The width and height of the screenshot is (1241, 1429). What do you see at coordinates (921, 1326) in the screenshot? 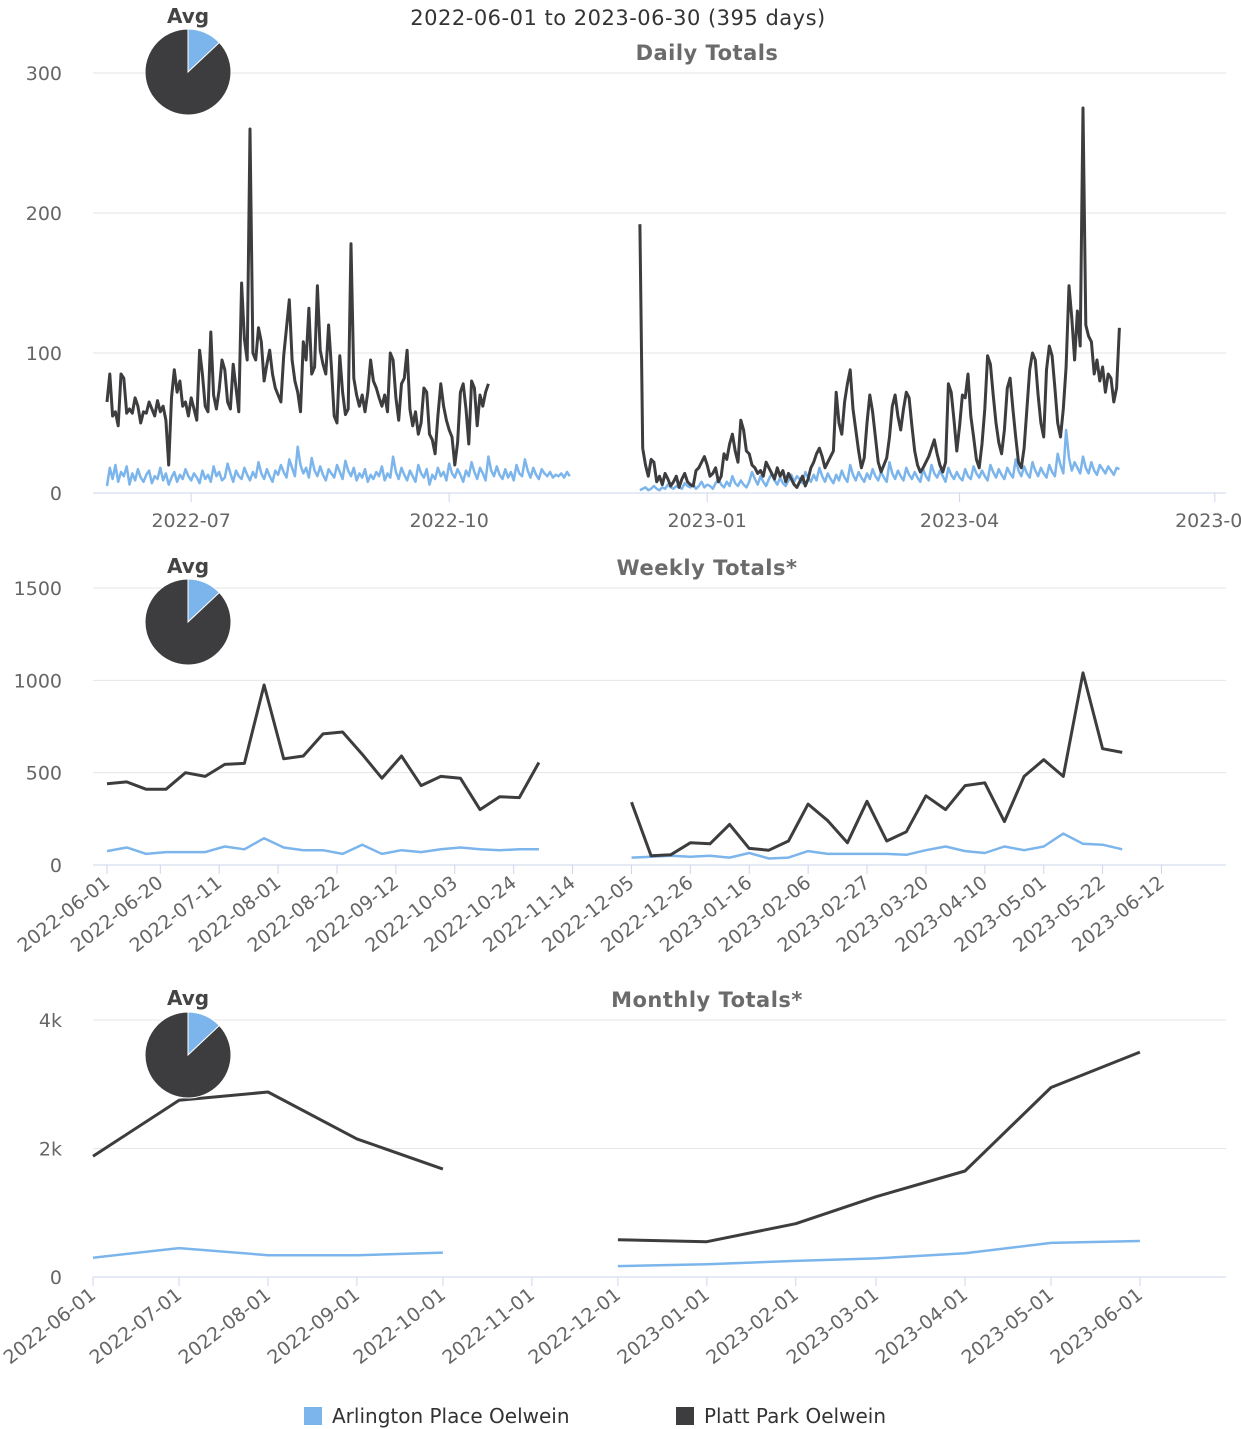
I see `x-tick-label: 2023-04-01` at bounding box center [921, 1326].